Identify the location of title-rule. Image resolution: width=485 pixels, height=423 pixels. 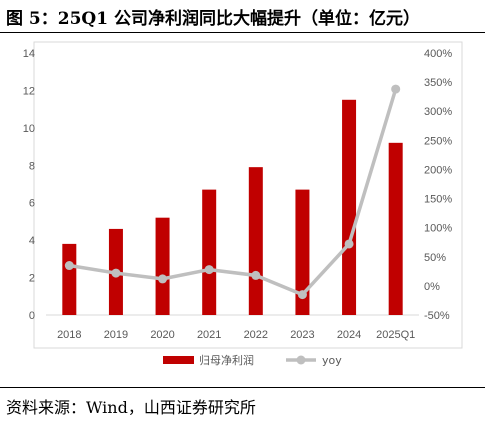
(242, 32).